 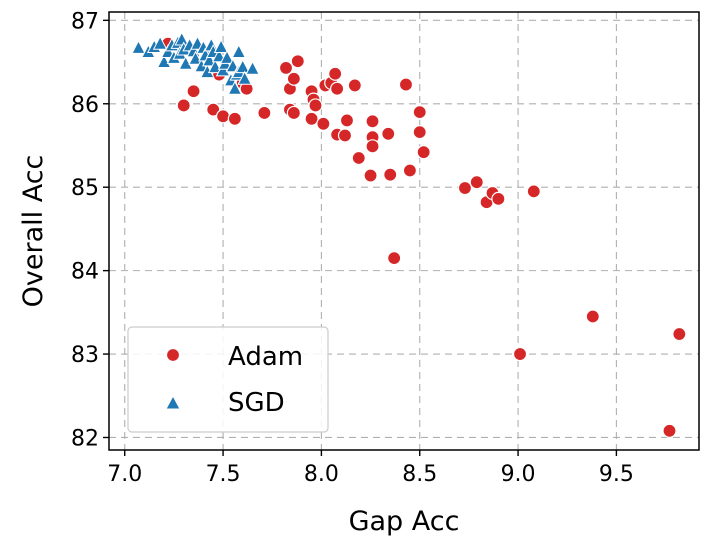 What do you see at coordinates (256, 403) in the screenshot?
I see `legend-label-sgd: SGD` at bounding box center [256, 403].